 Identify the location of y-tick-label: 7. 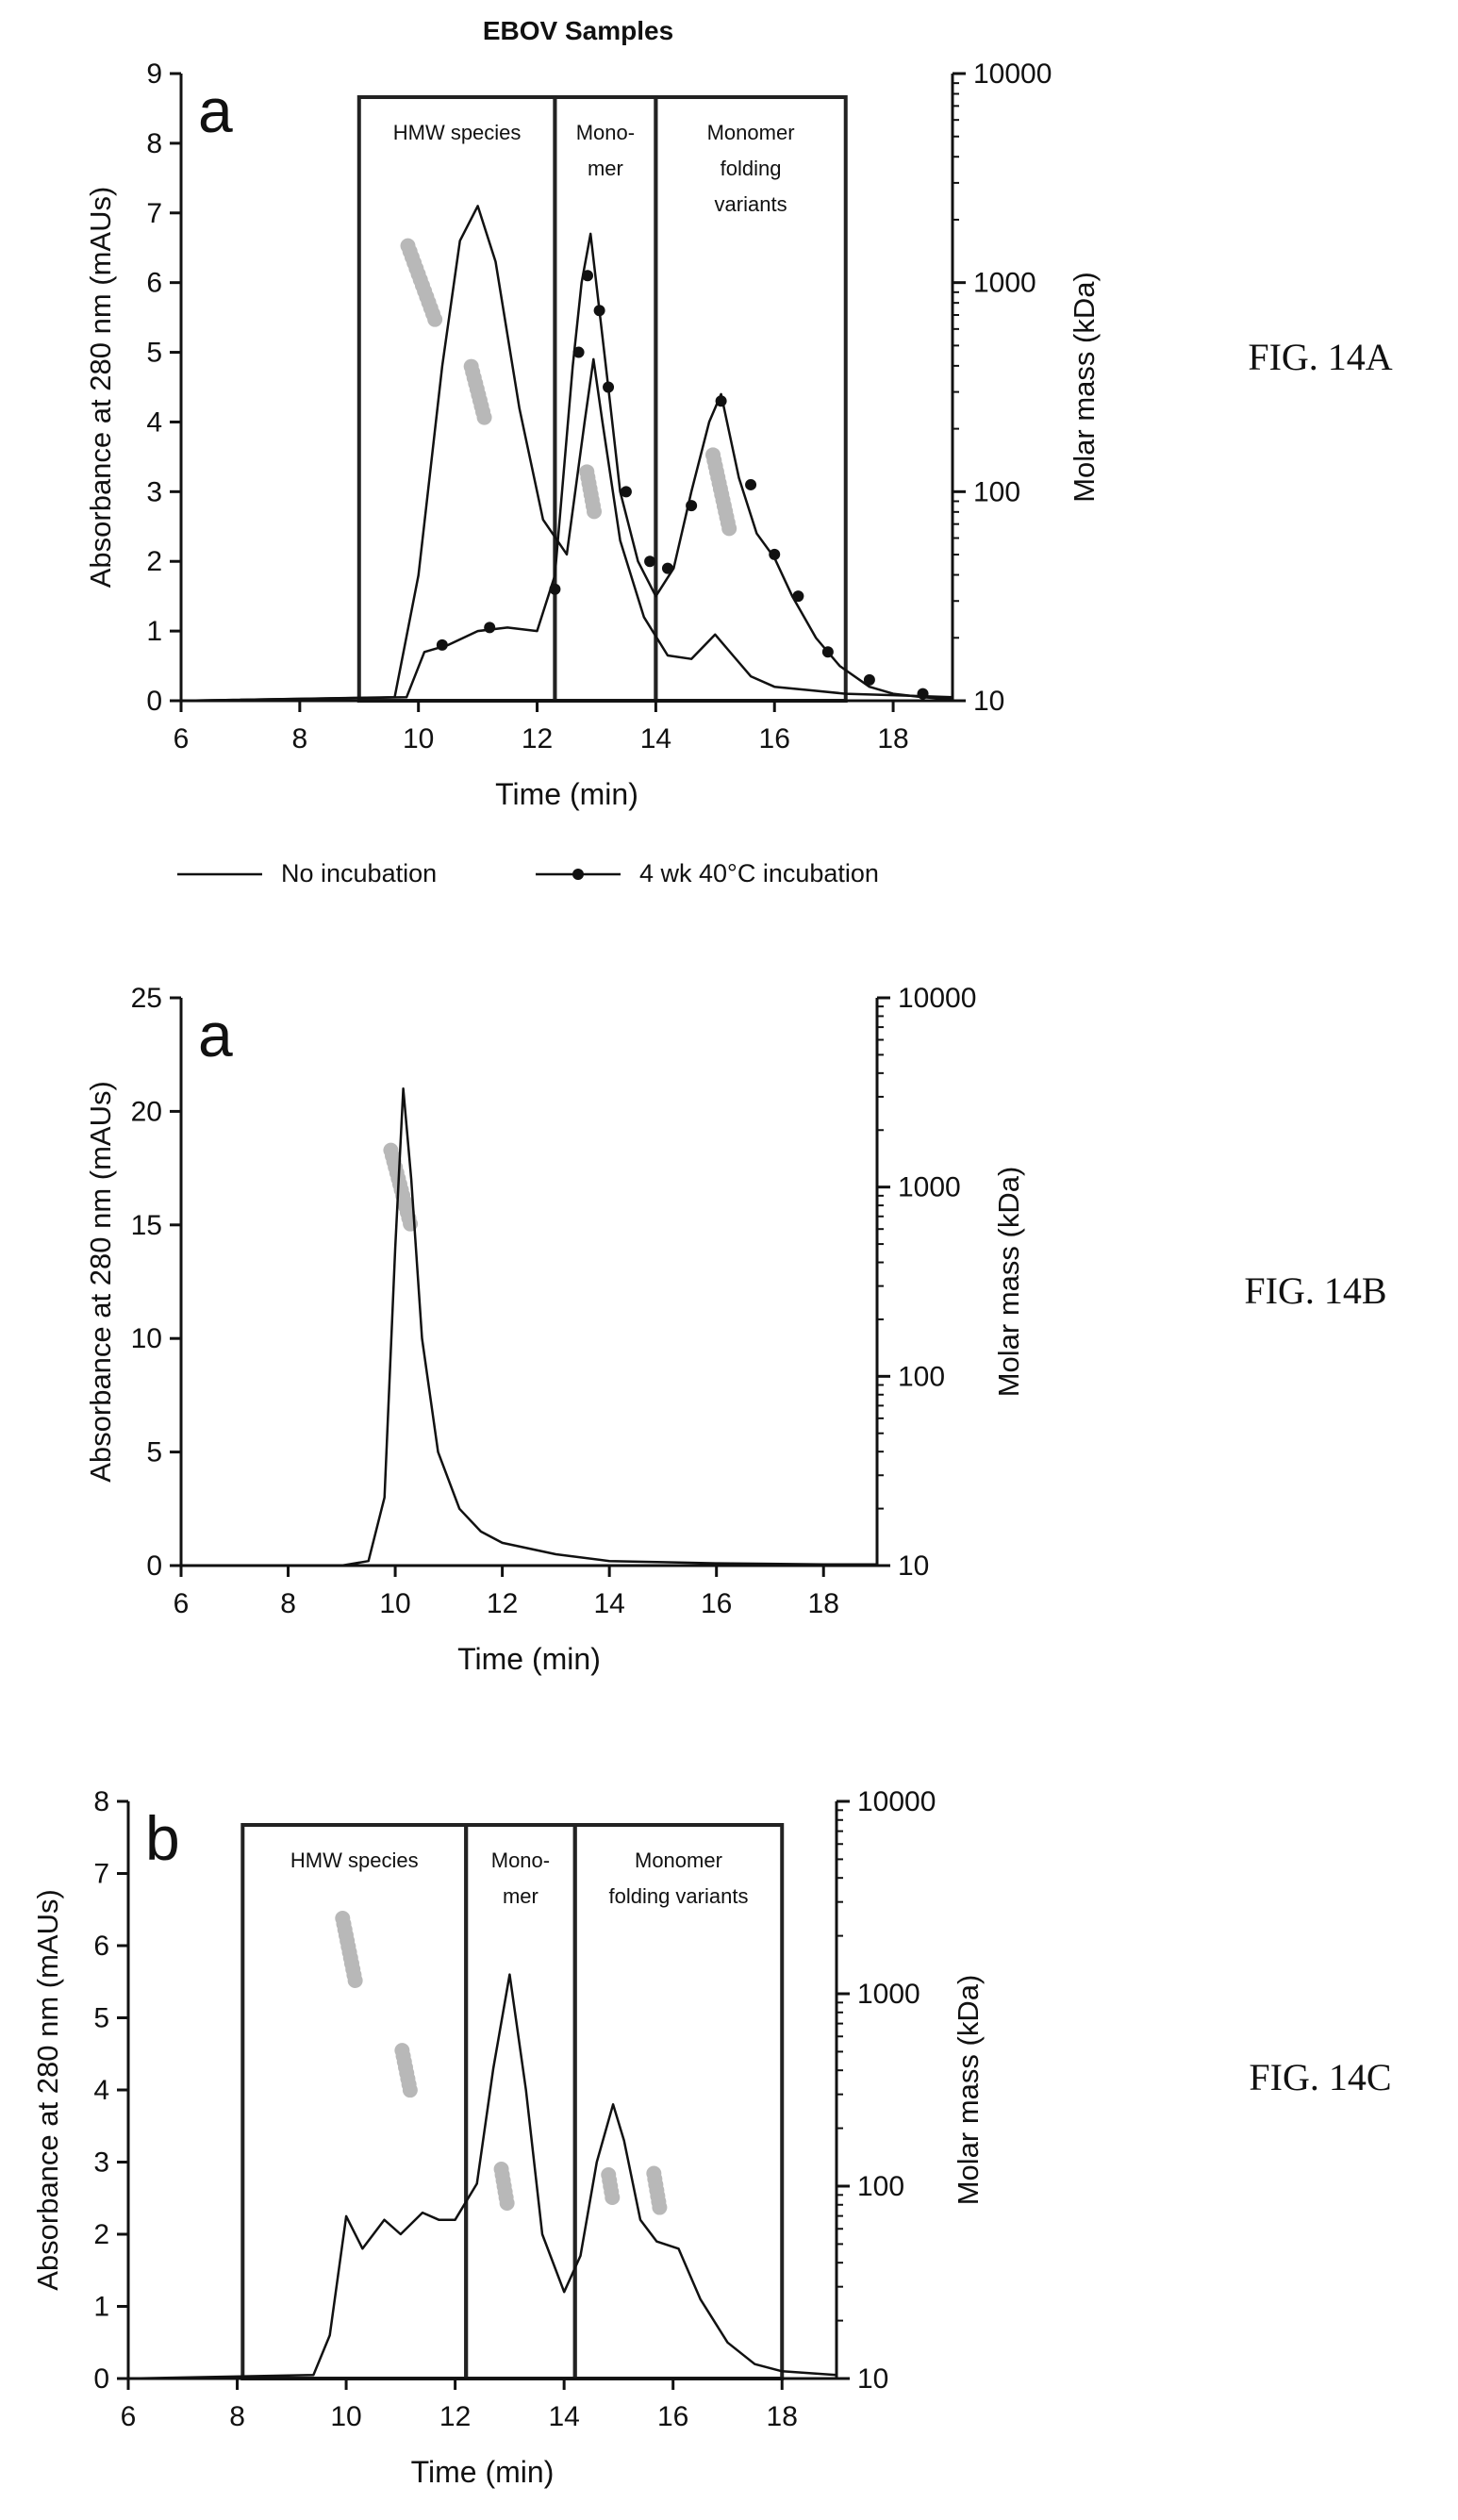
(154, 213).